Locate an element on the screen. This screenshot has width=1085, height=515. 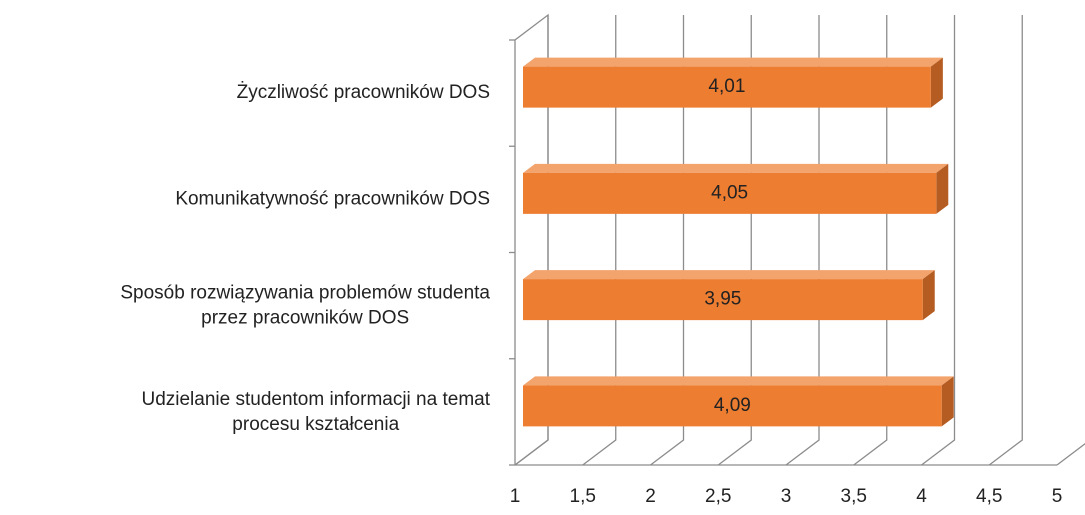
label-line: Sposób rozwiązywania problemów studenta is located at coordinates (305, 293).